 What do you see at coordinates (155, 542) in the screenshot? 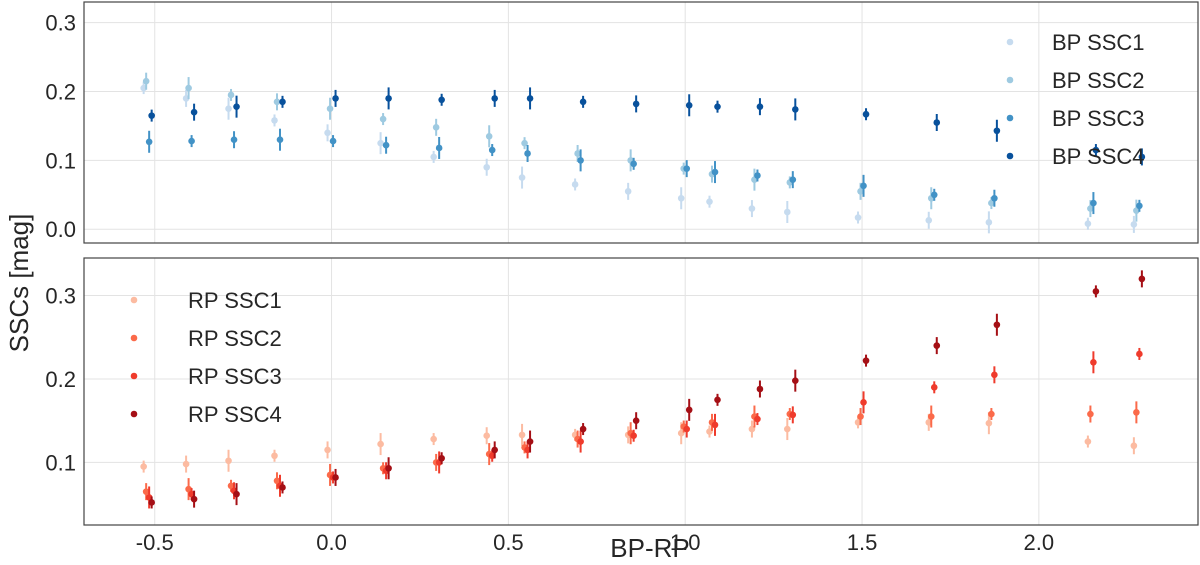
I see `x-tick-label: -0.5` at bounding box center [155, 542].